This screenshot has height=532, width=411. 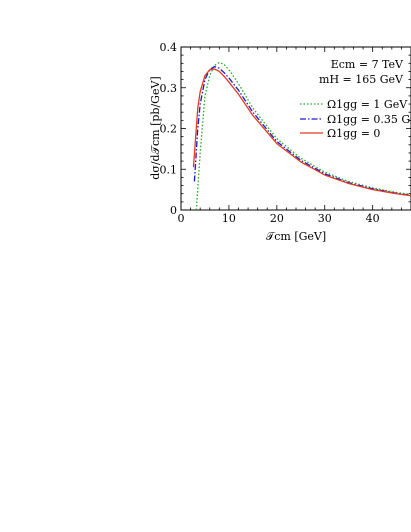 I want to click on x-tick-label: 20, so click(x=277, y=218).